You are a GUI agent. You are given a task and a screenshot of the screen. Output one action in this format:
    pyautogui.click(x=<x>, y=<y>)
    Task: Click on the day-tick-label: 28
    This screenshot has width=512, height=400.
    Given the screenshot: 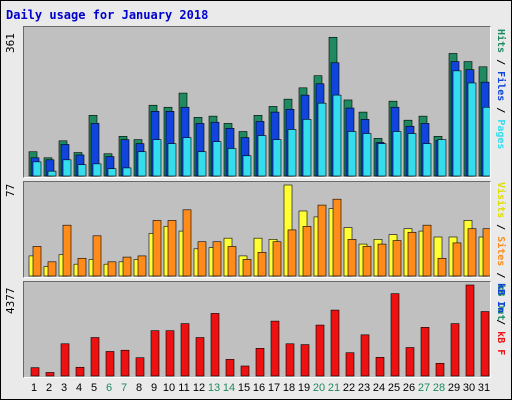 What is the action you would take?
    pyautogui.click(x=439, y=388)
    